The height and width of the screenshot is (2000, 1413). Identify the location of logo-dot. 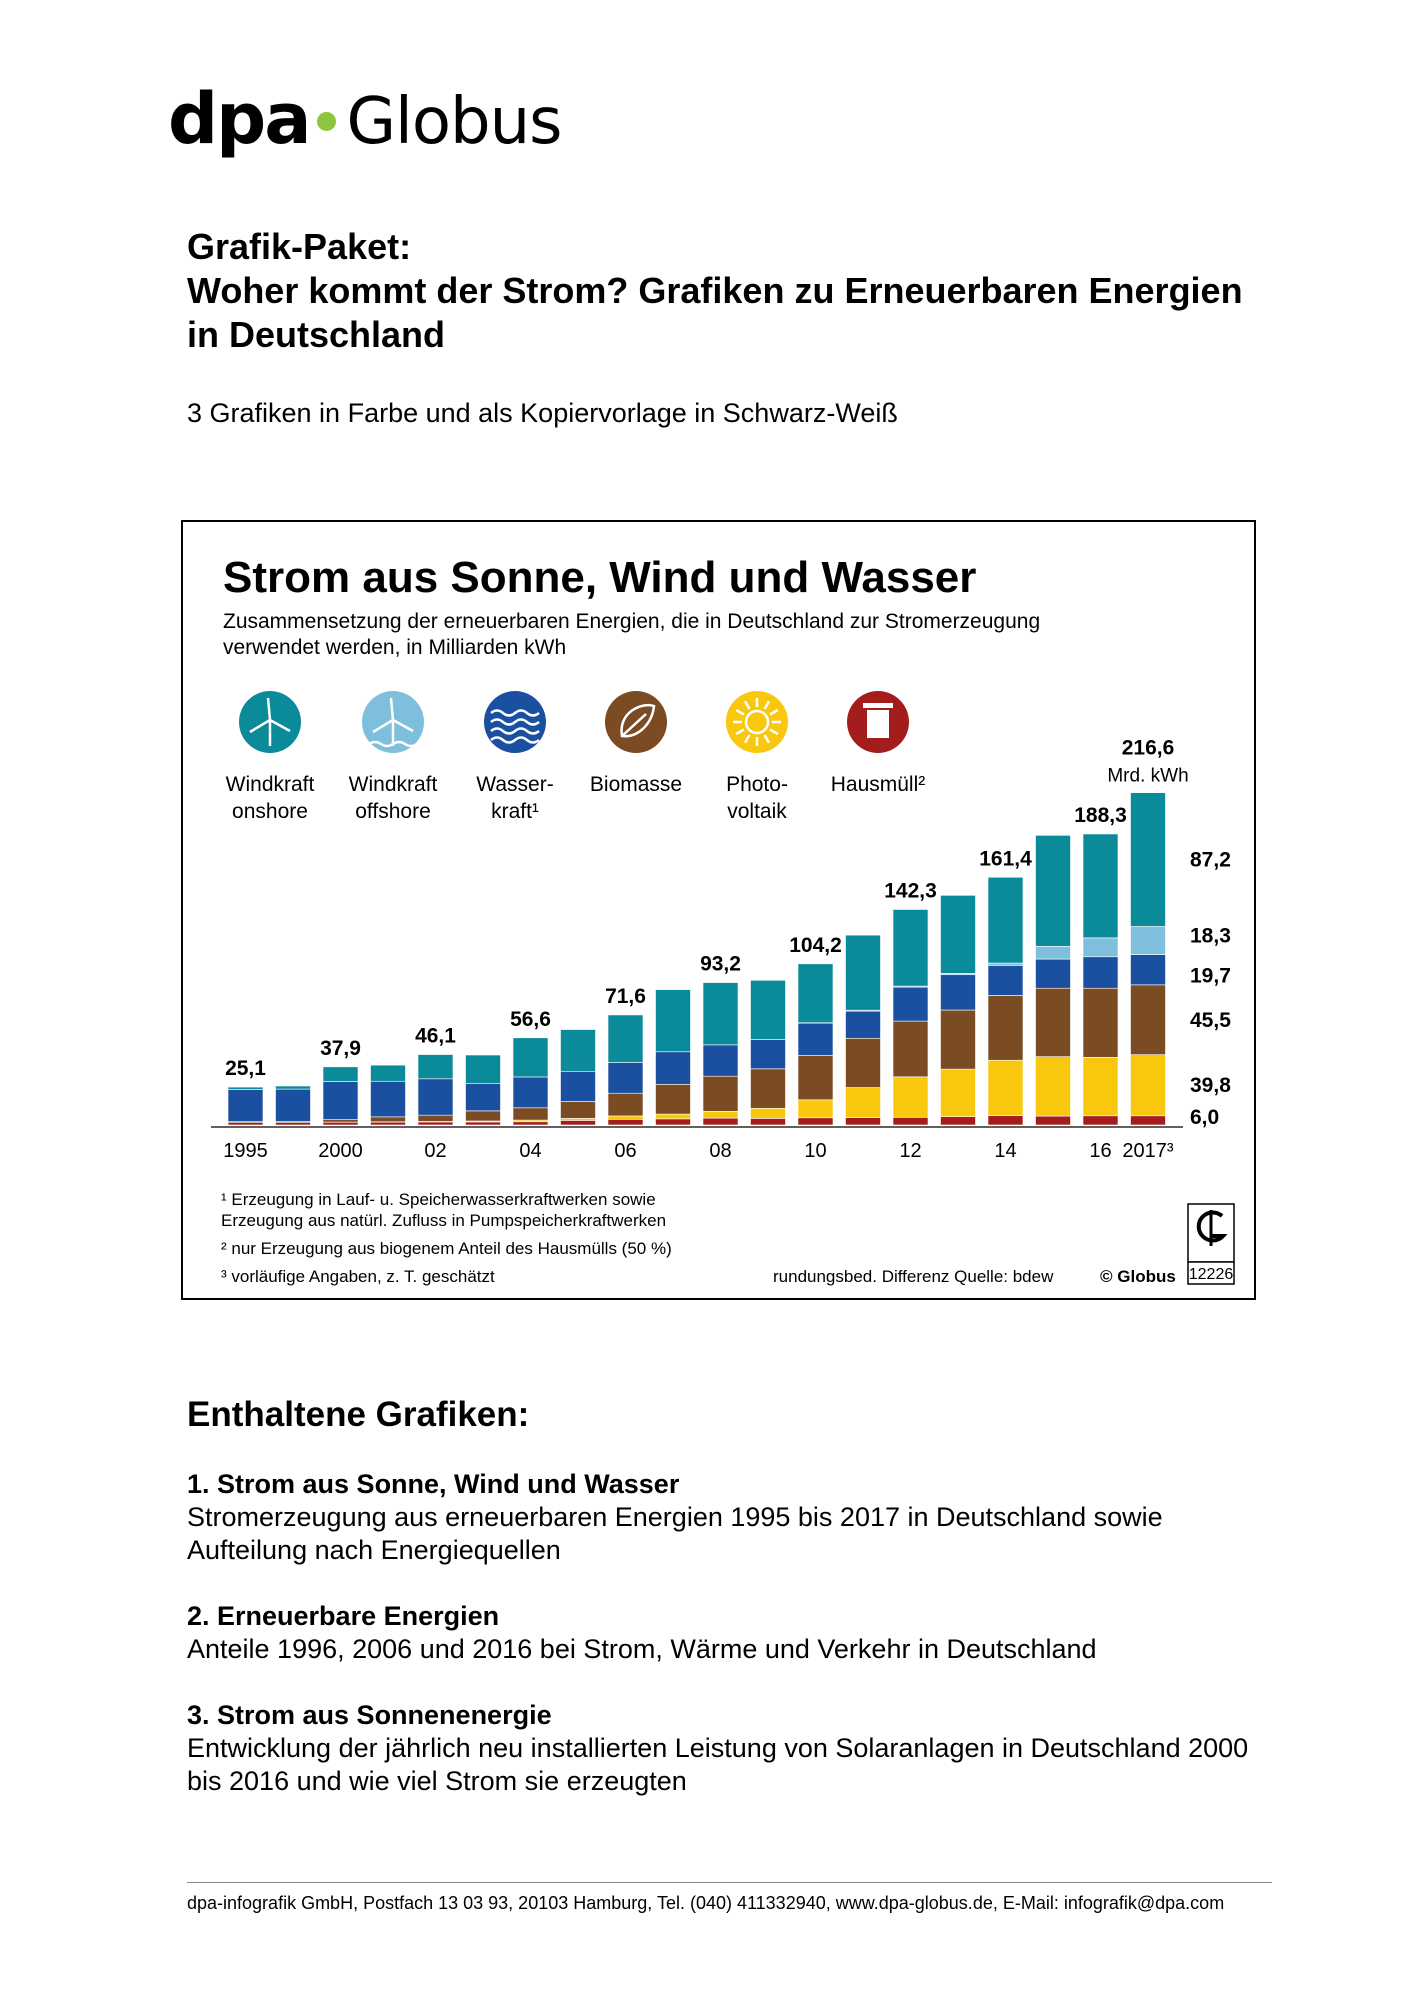
(327, 121).